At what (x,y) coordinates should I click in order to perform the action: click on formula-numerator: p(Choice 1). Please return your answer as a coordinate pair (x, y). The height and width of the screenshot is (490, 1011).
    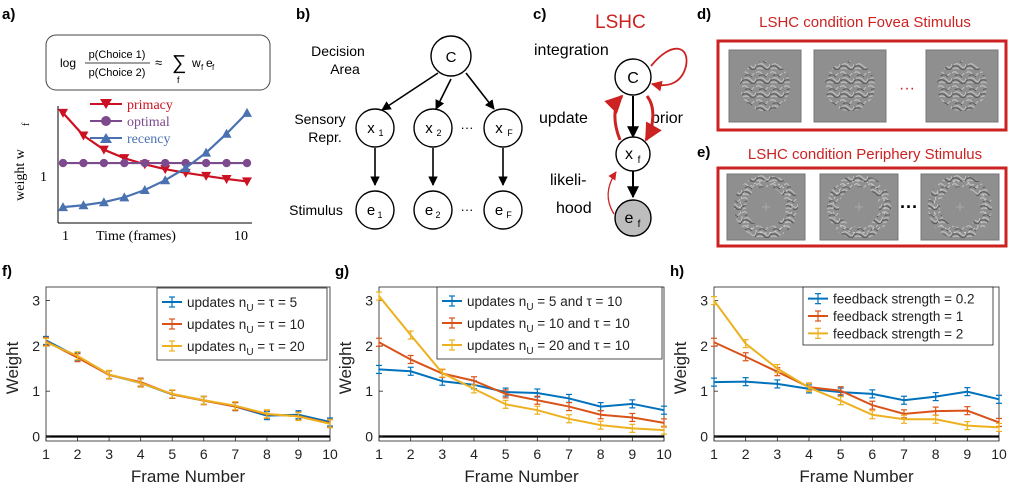
    Looking at the image, I should click on (117, 55).